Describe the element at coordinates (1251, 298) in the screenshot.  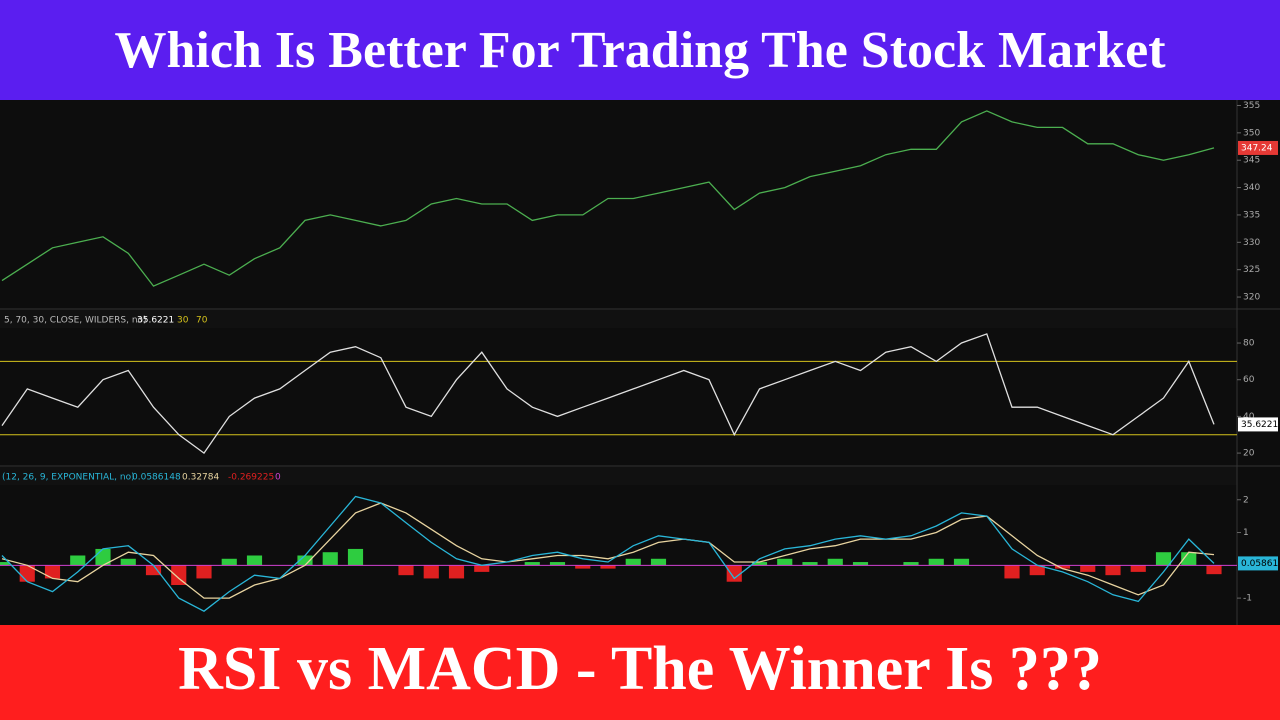
I see `y-tick-label: 320` at that location.